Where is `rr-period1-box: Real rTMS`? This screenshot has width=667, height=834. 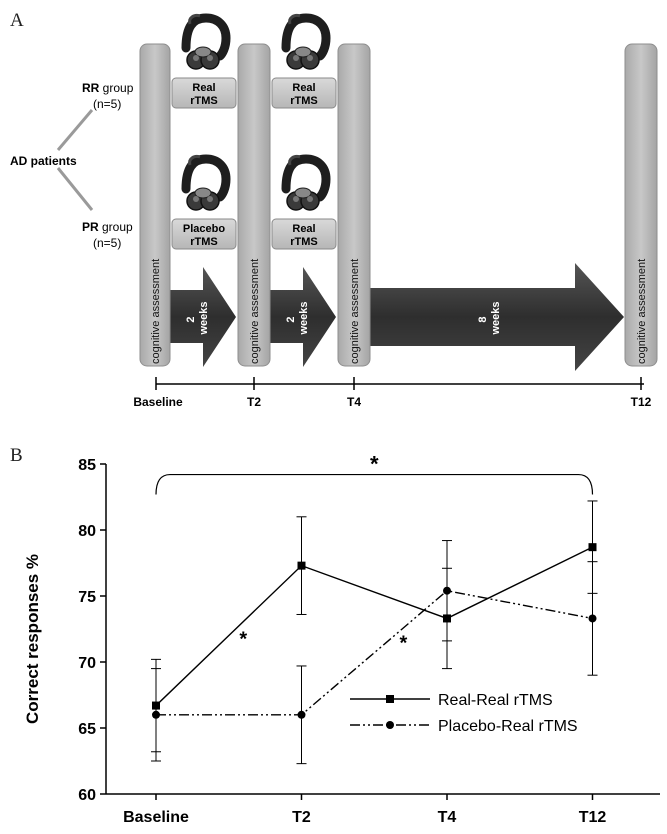
rr-period1-box: Real rTMS is located at coordinates (204, 93).